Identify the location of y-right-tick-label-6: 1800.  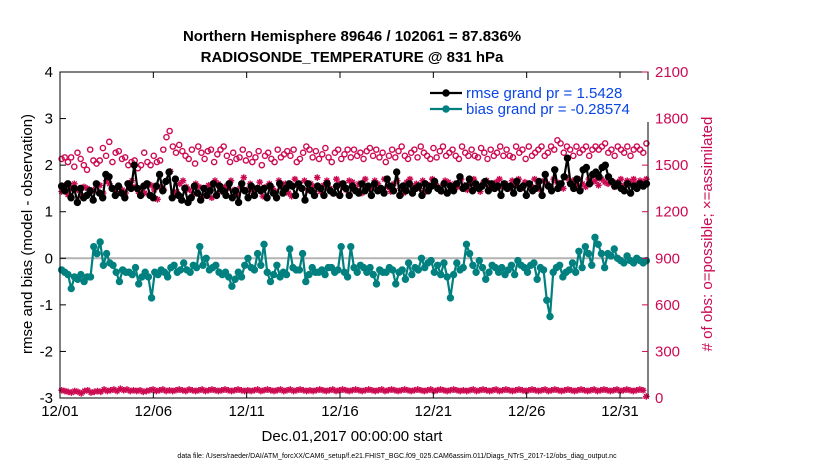
(671, 119).